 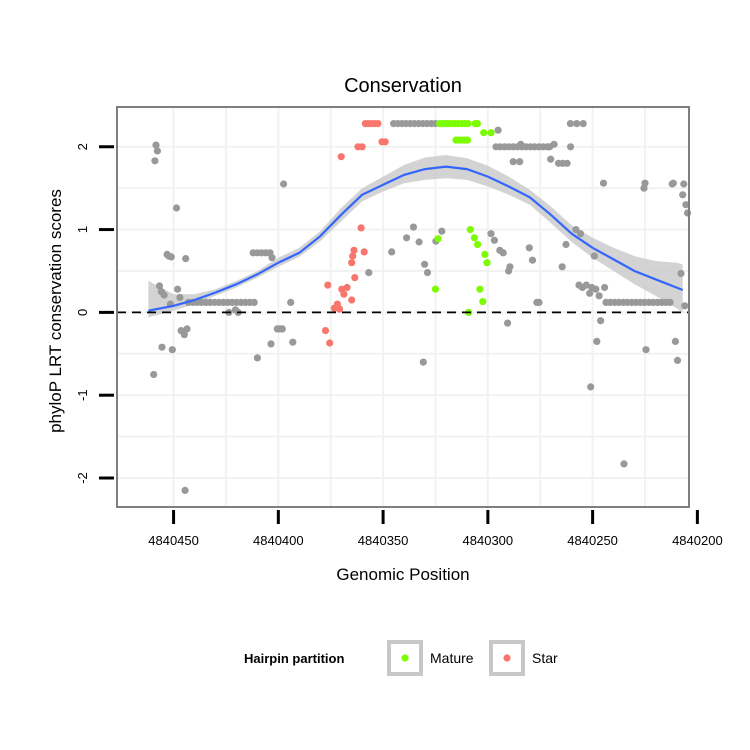 I want to click on legend-dot-star, so click(x=507, y=658).